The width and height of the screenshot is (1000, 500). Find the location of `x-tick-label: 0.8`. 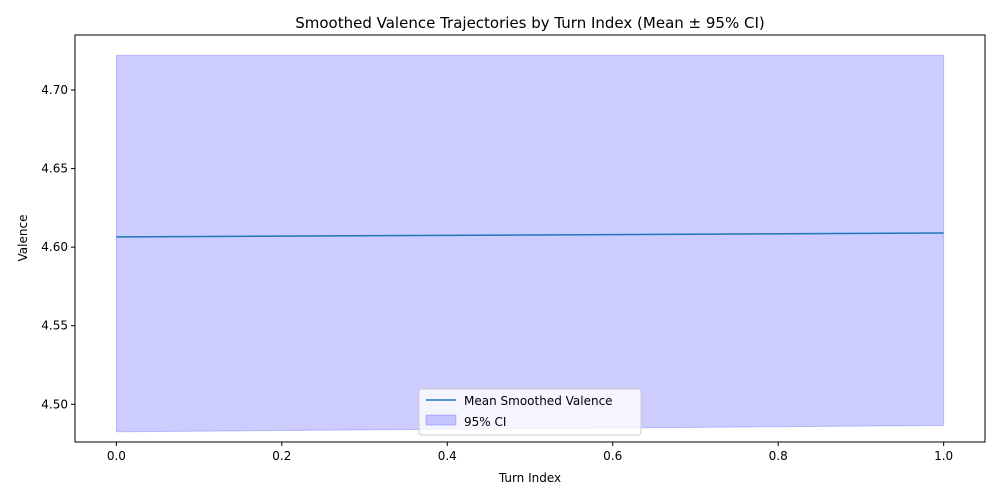

x-tick-label: 0.8 is located at coordinates (778, 456).